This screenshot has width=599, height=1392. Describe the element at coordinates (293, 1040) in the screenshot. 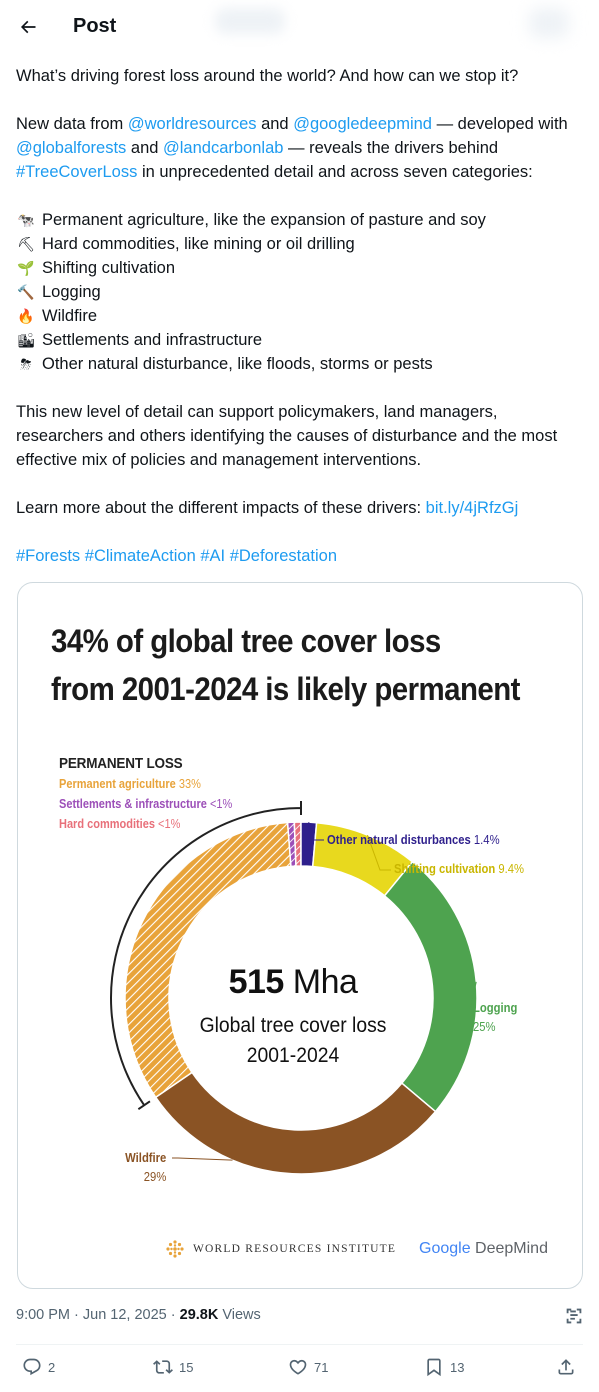

I see `center-caption: Global tree cover loss 2001-2024` at that location.